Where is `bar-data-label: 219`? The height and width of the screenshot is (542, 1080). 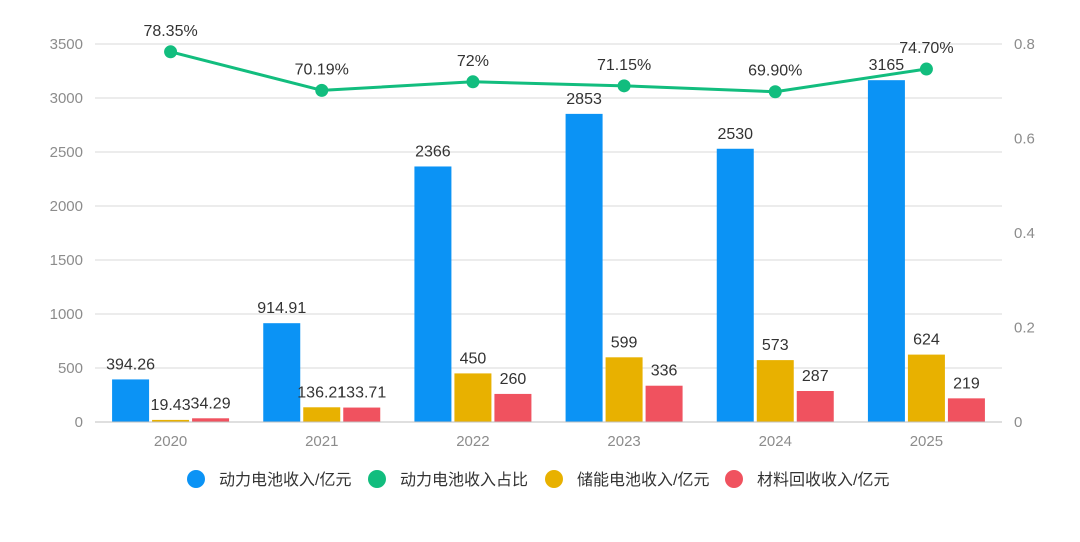 bar-data-label: 219 is located at coordinates (966, 383).